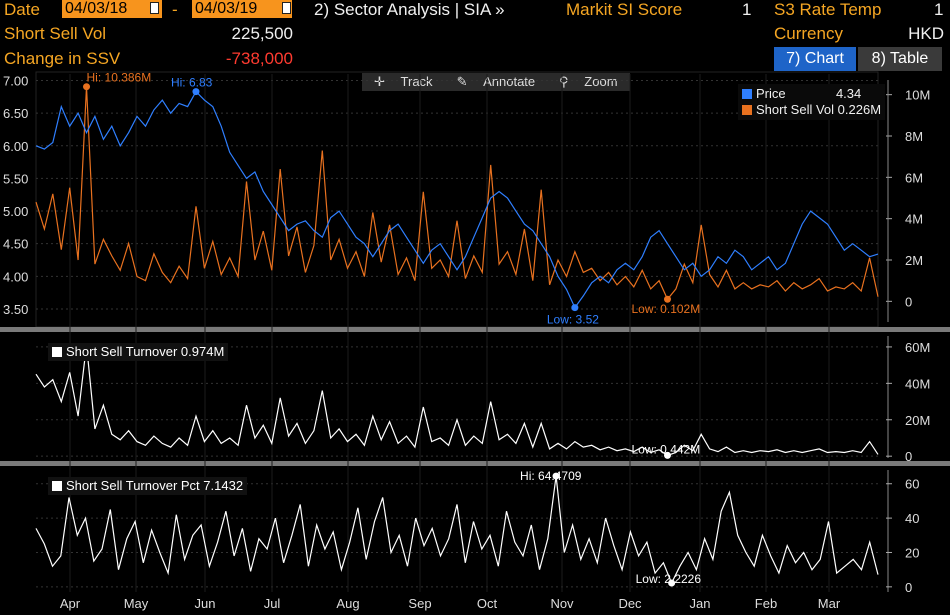 The image size is (950, 615). What do you see at coordinates (192, 83) in the screenshot?
I see `price-high-label: Hi: 6.83` at bounding box center [192, 83].